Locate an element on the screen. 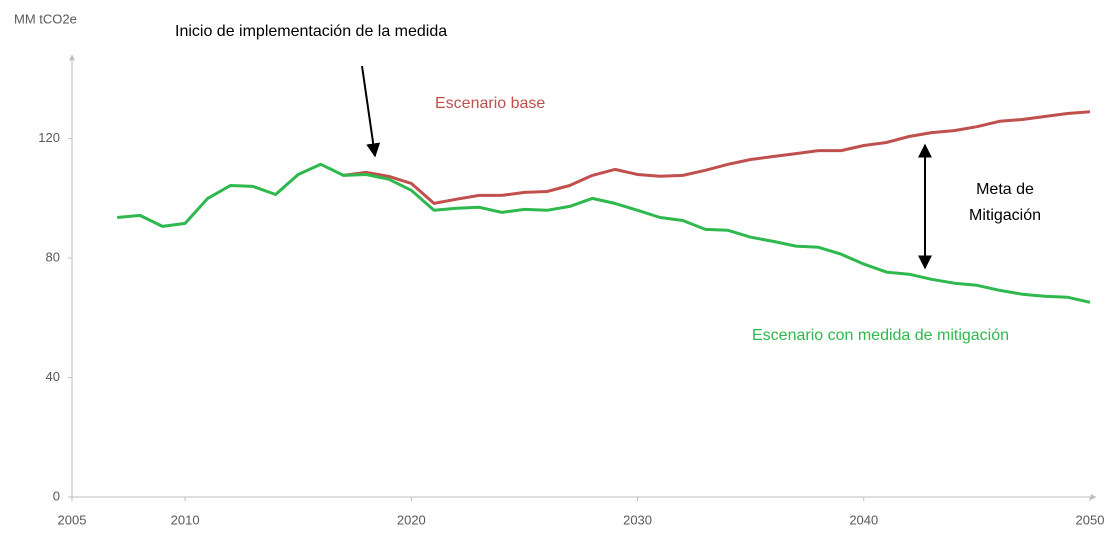  annotation: Escenario con medida de mitigación is located at coordinates (880, 335).